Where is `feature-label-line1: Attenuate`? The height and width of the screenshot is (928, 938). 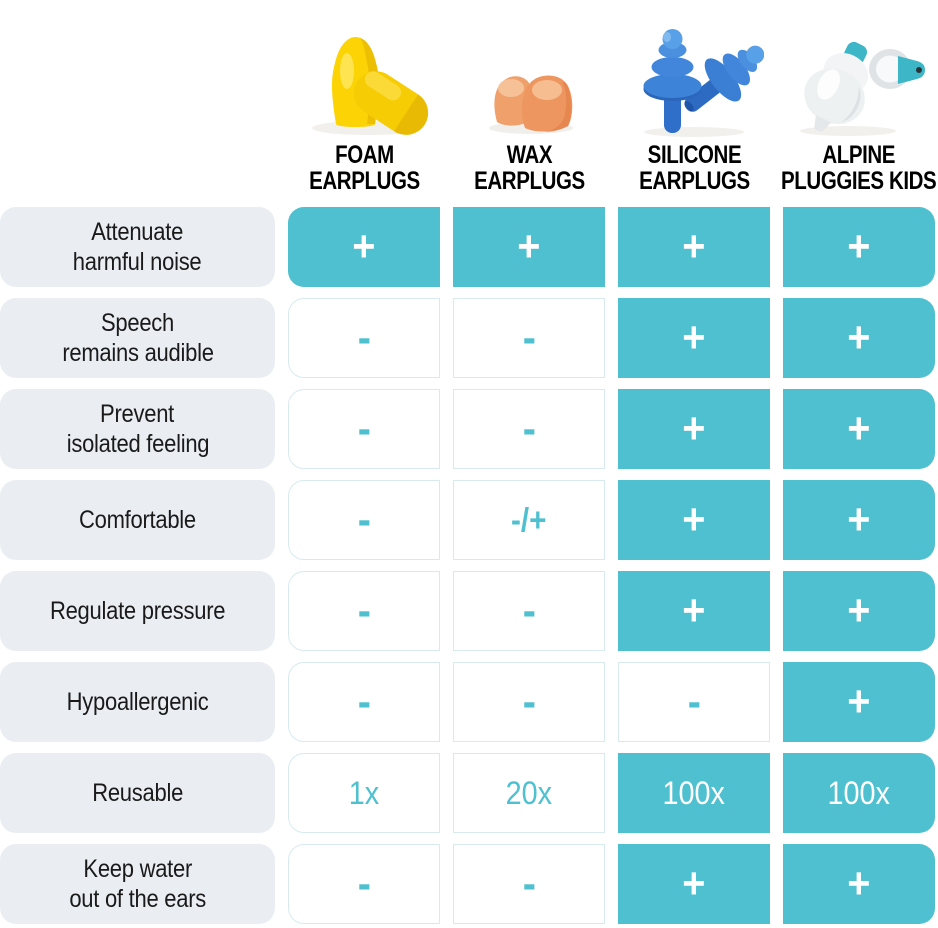 feature-label-line1: Attenuate is located at coordinates (137, 232).